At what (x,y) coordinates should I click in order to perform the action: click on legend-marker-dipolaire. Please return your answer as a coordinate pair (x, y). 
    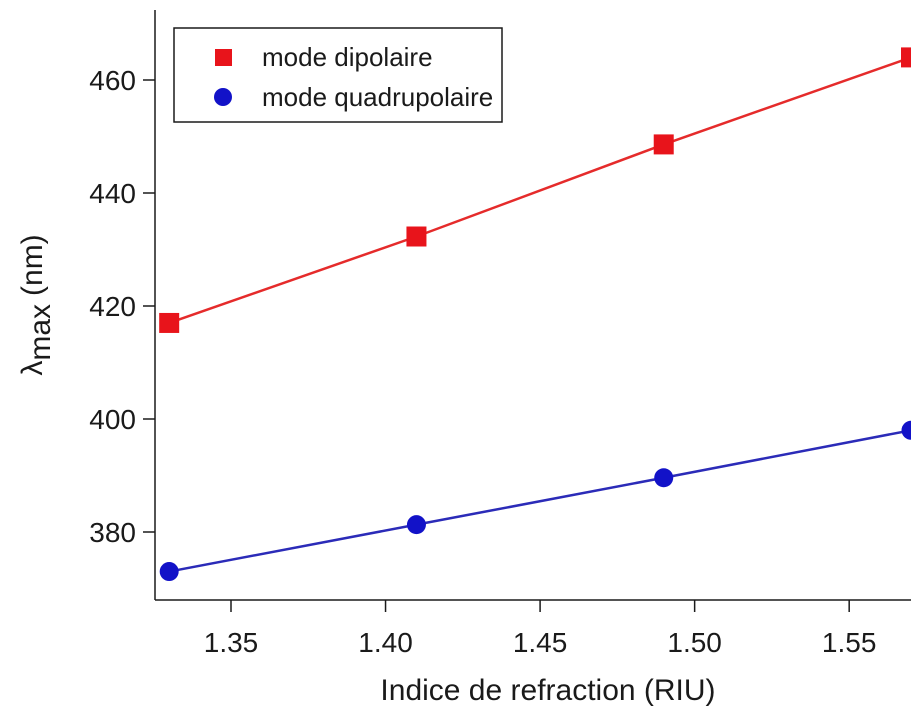
    Looking at the image, I should click on (223, 57).